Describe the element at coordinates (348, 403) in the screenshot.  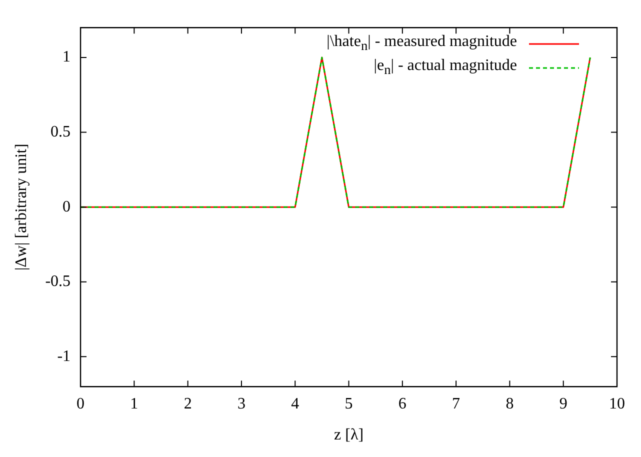
I see `x-tick-label: 5` at that location.